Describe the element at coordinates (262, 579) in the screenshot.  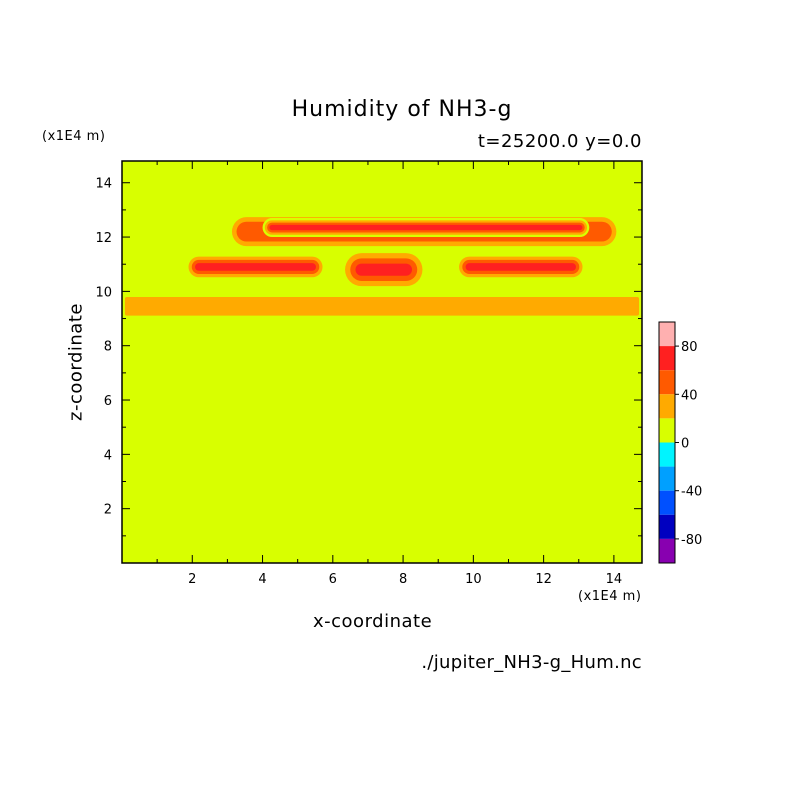
I see `x-tick-label: 4` at that location.